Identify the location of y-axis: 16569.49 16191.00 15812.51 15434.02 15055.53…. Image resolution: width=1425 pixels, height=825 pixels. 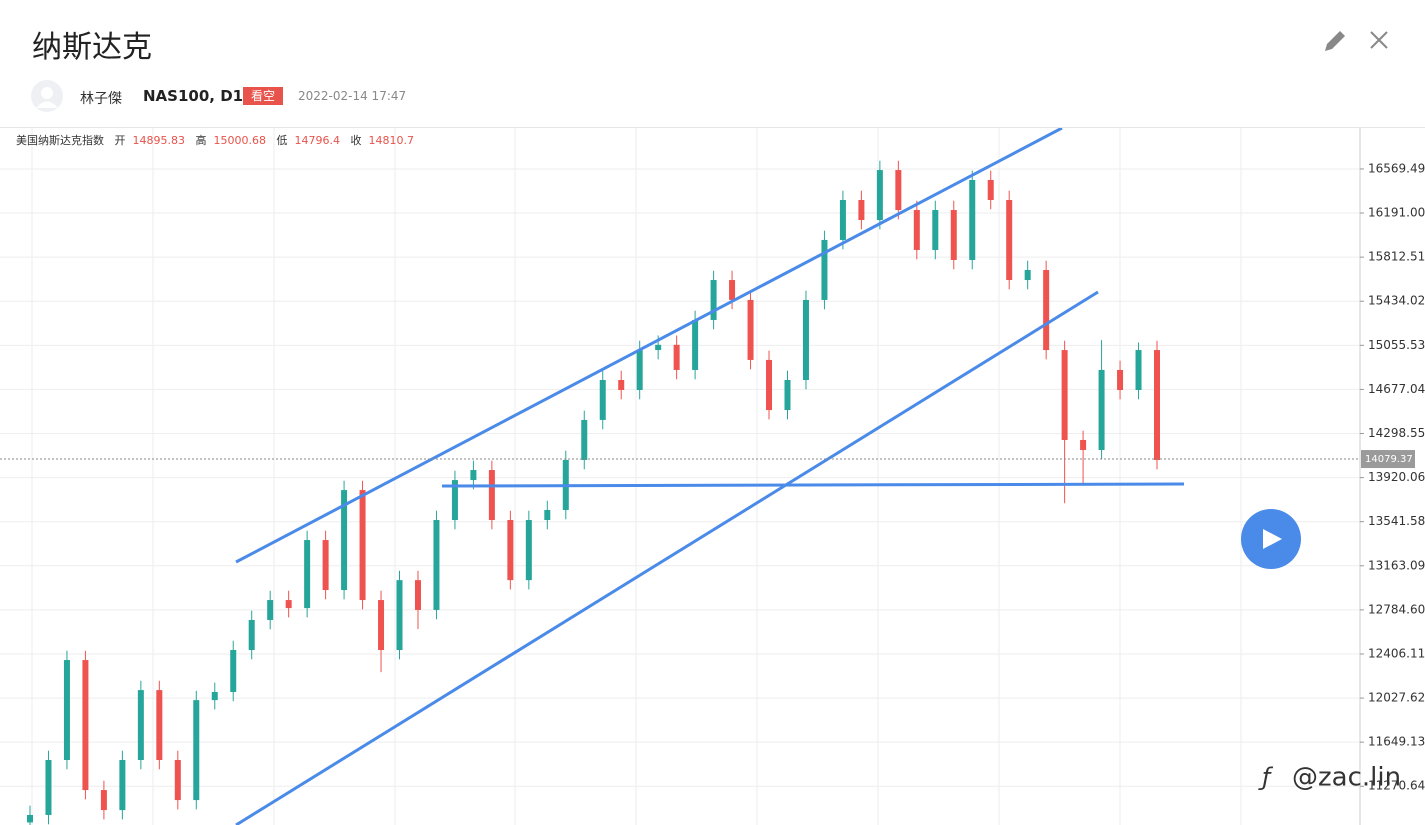
(1392, 477).